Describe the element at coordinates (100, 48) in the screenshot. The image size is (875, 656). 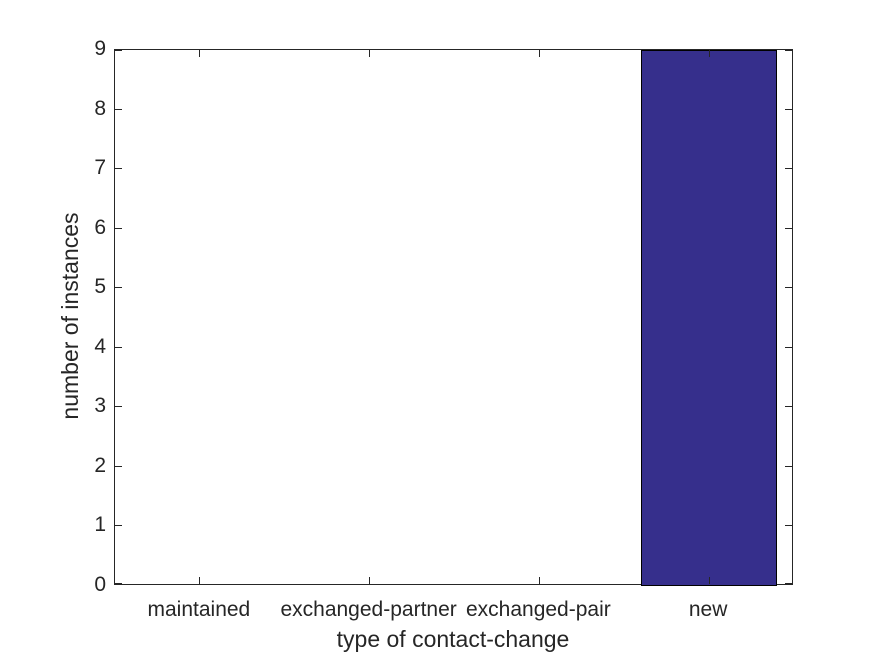
I see `y-tick-label: 9` at that location.